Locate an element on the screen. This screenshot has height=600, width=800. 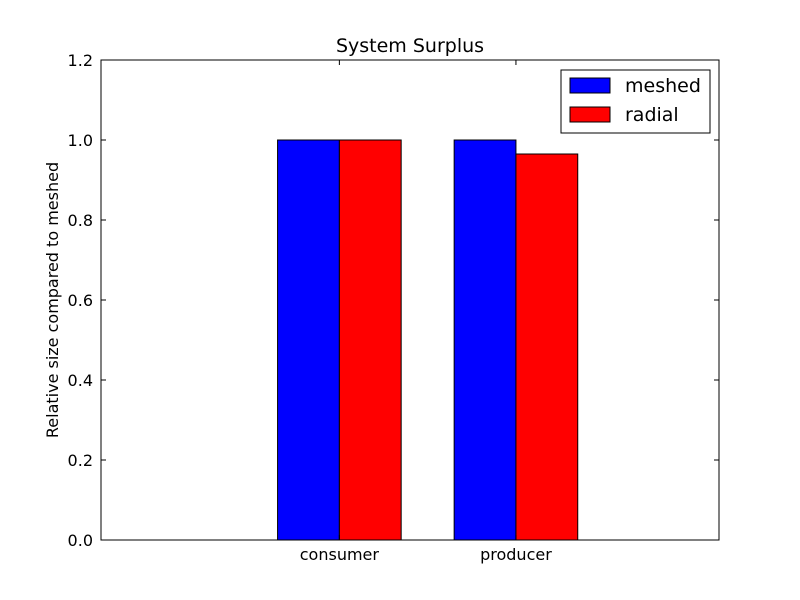
x-tick-label-producer: producer is located at coordinates (516, 554).